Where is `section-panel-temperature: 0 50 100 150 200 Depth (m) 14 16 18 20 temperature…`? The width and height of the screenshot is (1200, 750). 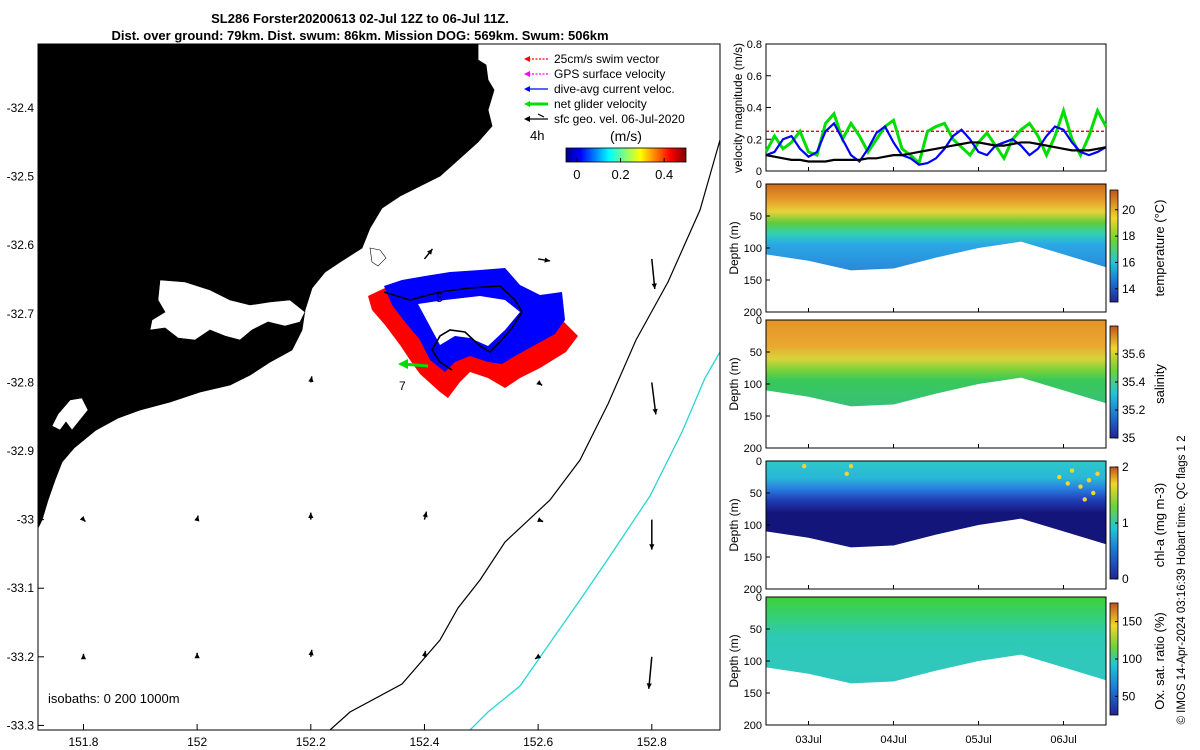 section-panel-temperature: 0 50 100 150 200 Depth (m) 14 16 18 20 temperature… is located at coordinates (947, 249).